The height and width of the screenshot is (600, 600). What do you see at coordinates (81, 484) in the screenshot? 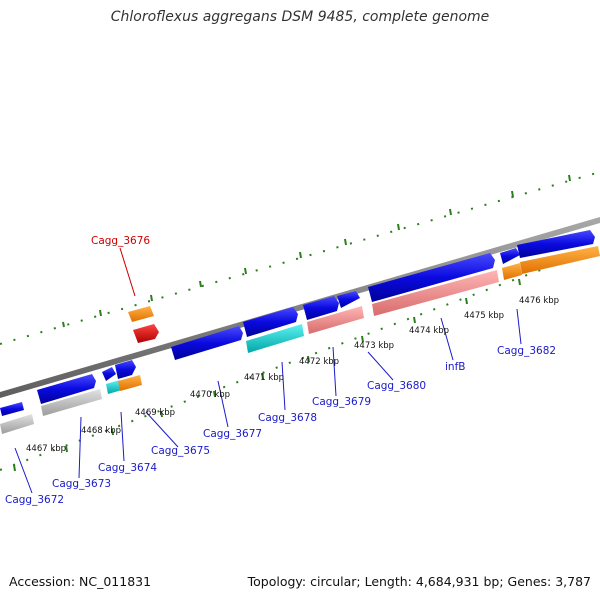
I see `gene-label-cagg-3673: Cagg_3673` at bounding box center [81, 484].